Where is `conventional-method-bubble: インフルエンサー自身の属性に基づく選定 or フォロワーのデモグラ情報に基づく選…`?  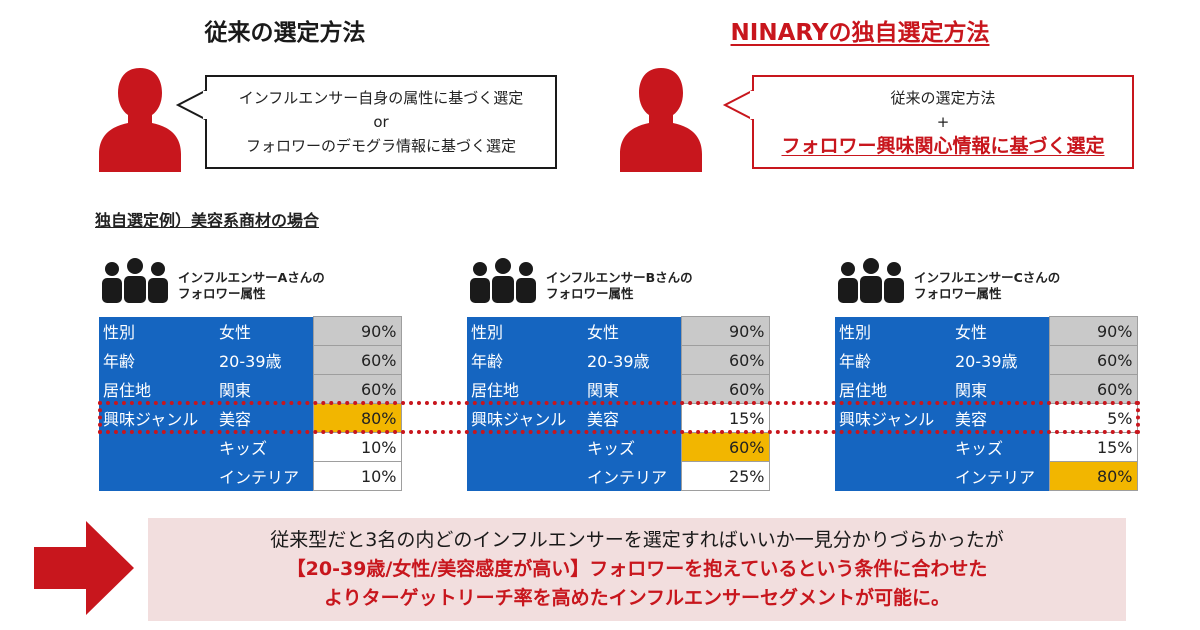 conventional-method-bubble: インフルエンサー自身の属性に基づく選定 or フォロワーのデモグラ情報に基づく選… is located at coordinates (381, 122).